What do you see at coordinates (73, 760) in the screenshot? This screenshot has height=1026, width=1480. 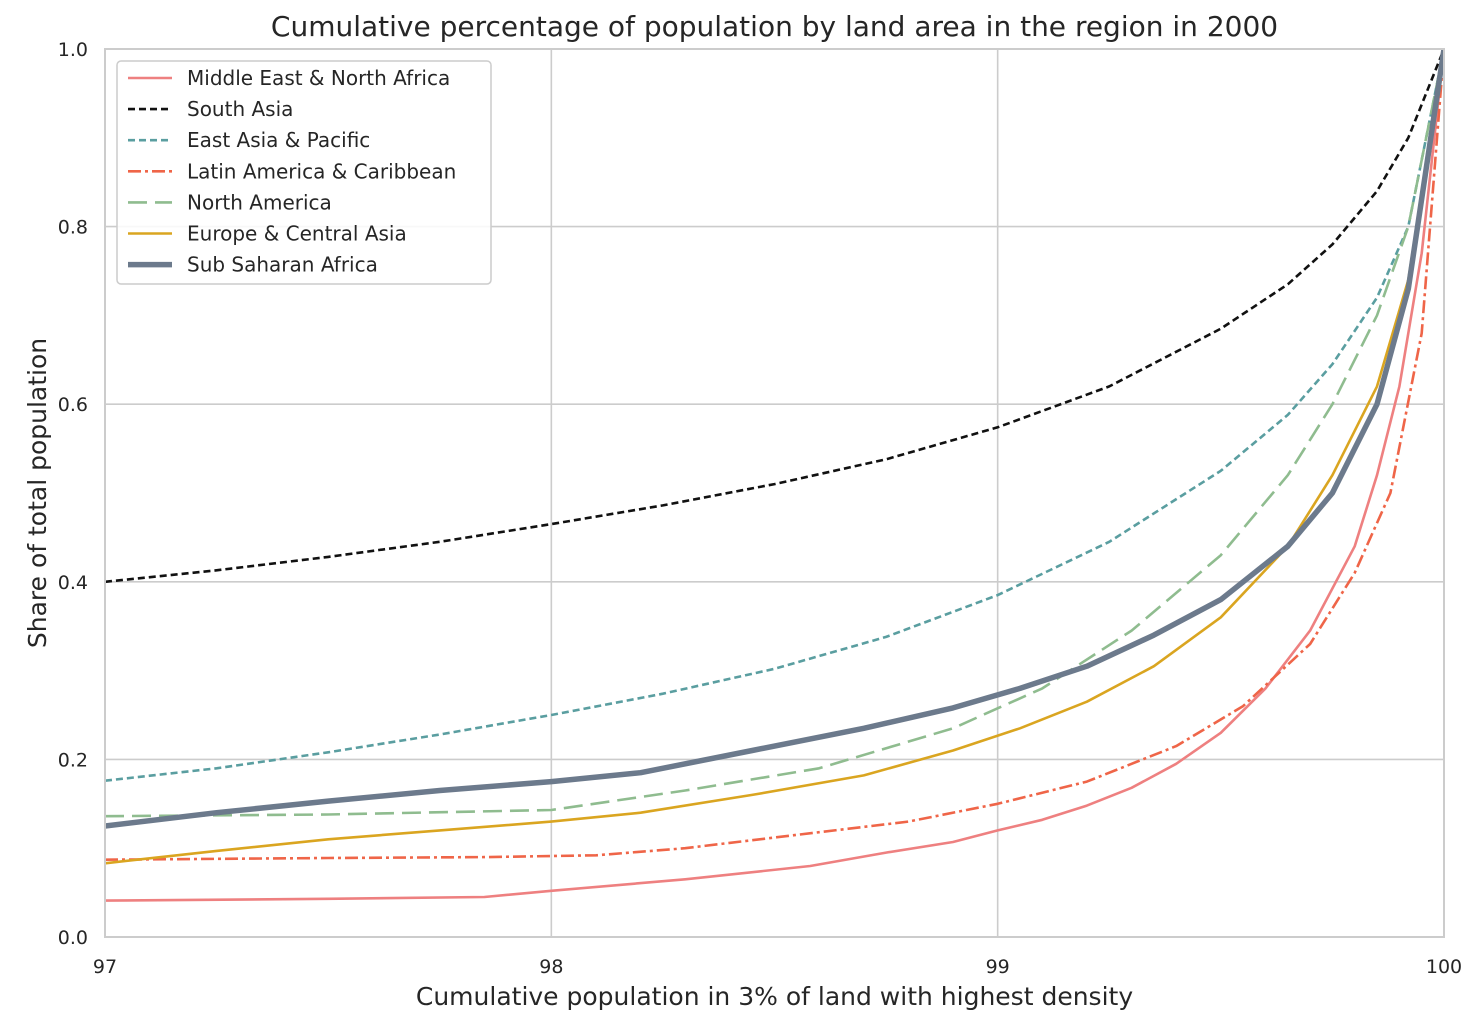 I see `y-tick-label: 0.2` at bounding box center [73, 760].